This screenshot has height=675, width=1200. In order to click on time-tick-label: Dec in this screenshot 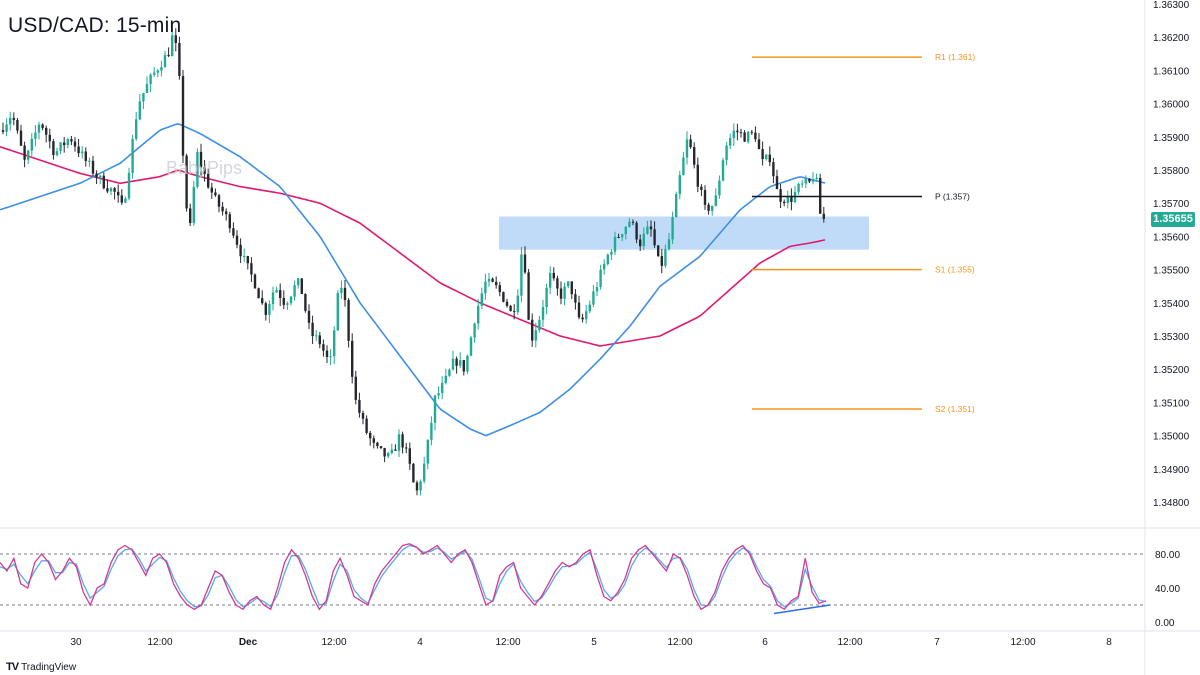, I will do `click(248, 642)`.